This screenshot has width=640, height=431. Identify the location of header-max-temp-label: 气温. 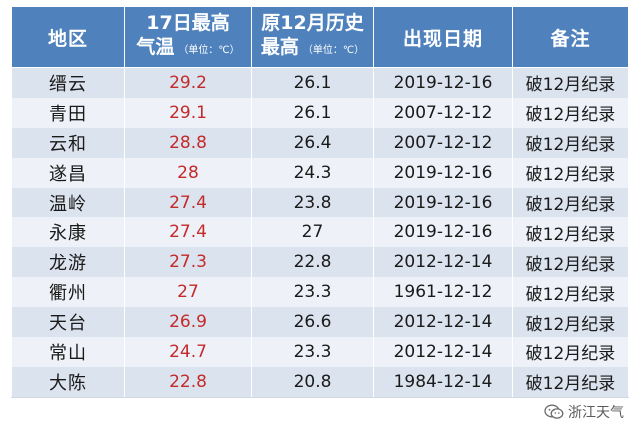
(155, 47).